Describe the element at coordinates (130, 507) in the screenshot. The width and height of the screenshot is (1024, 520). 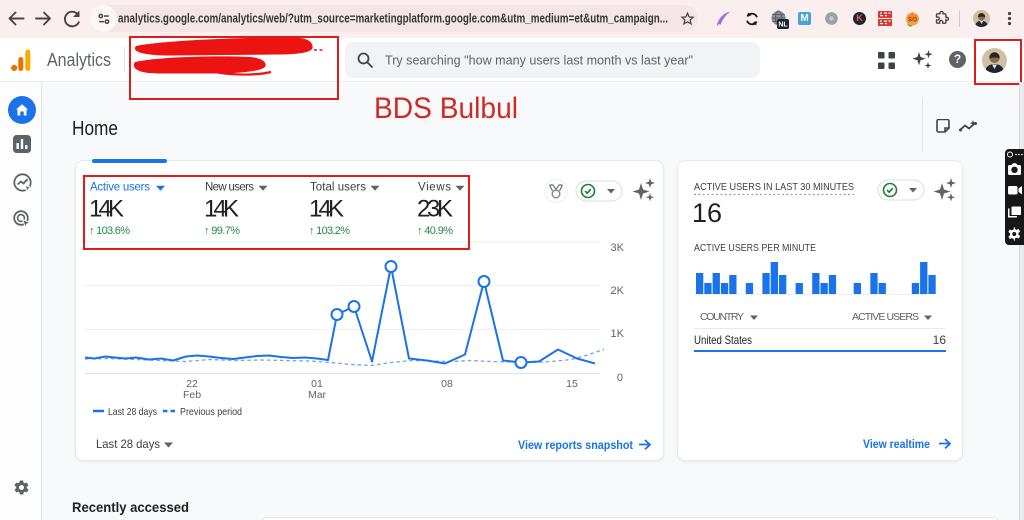
I see `svg-text: Recently accessed` at that location.